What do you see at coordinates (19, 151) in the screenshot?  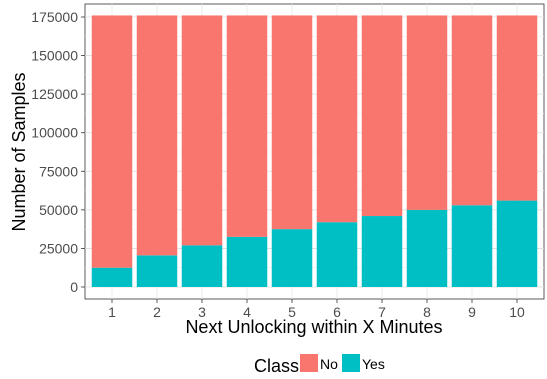 I see `y-axis-title: Number of Samples` at bounding box center [19, 151].